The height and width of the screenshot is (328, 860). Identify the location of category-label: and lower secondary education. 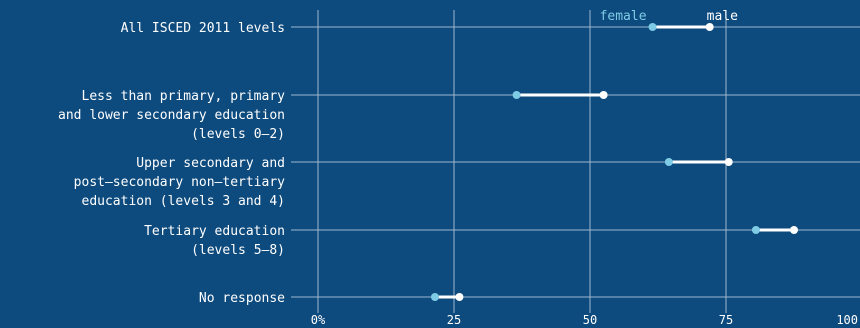
(171, 115).